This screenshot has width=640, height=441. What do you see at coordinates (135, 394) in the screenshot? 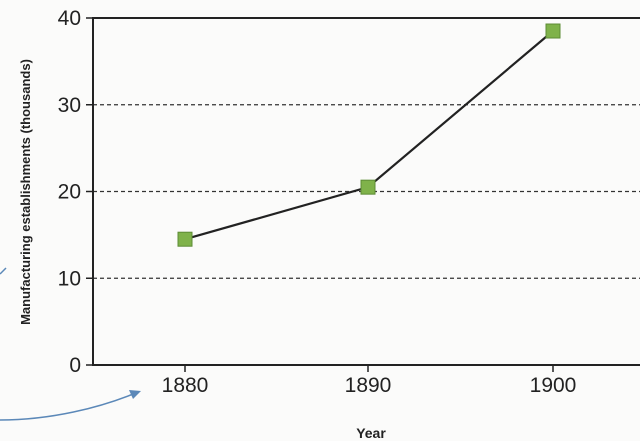
I see `annotation-arrowhead` at bounding box center [135, 394].